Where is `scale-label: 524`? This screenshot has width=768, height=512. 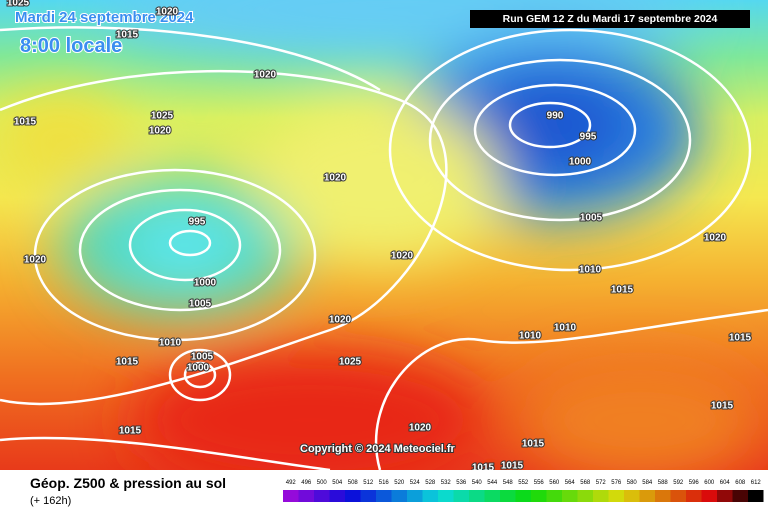
scale-label: 524 is located at coordinates (415, 483).